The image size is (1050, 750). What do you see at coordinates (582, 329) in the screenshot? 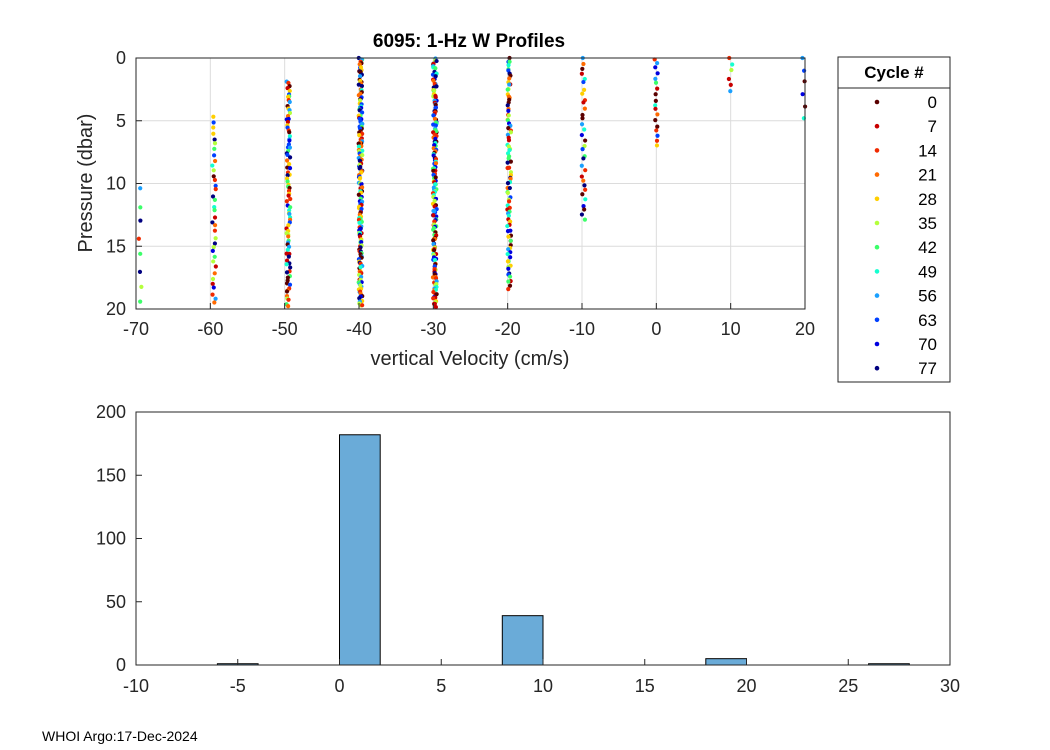
I see `scatter-x-tick-label: -10` at bounding box center [582, 329].